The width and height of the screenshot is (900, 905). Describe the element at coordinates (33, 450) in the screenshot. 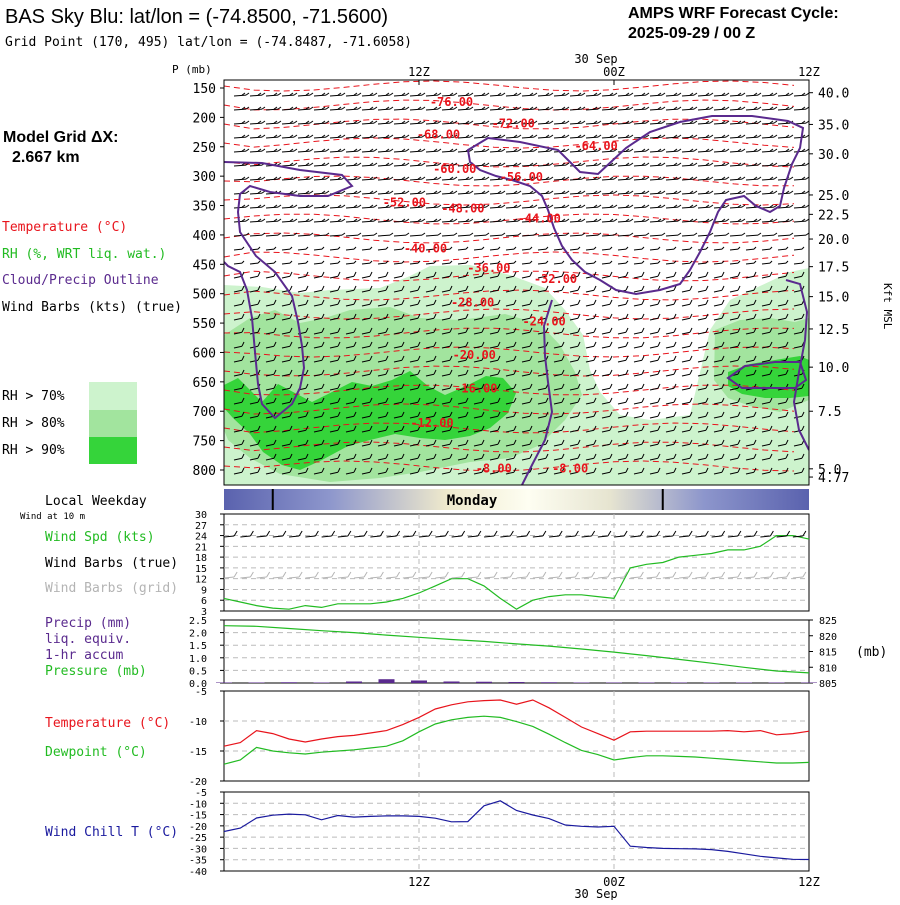

I see `rh90-label: RH > 90%` at that location.